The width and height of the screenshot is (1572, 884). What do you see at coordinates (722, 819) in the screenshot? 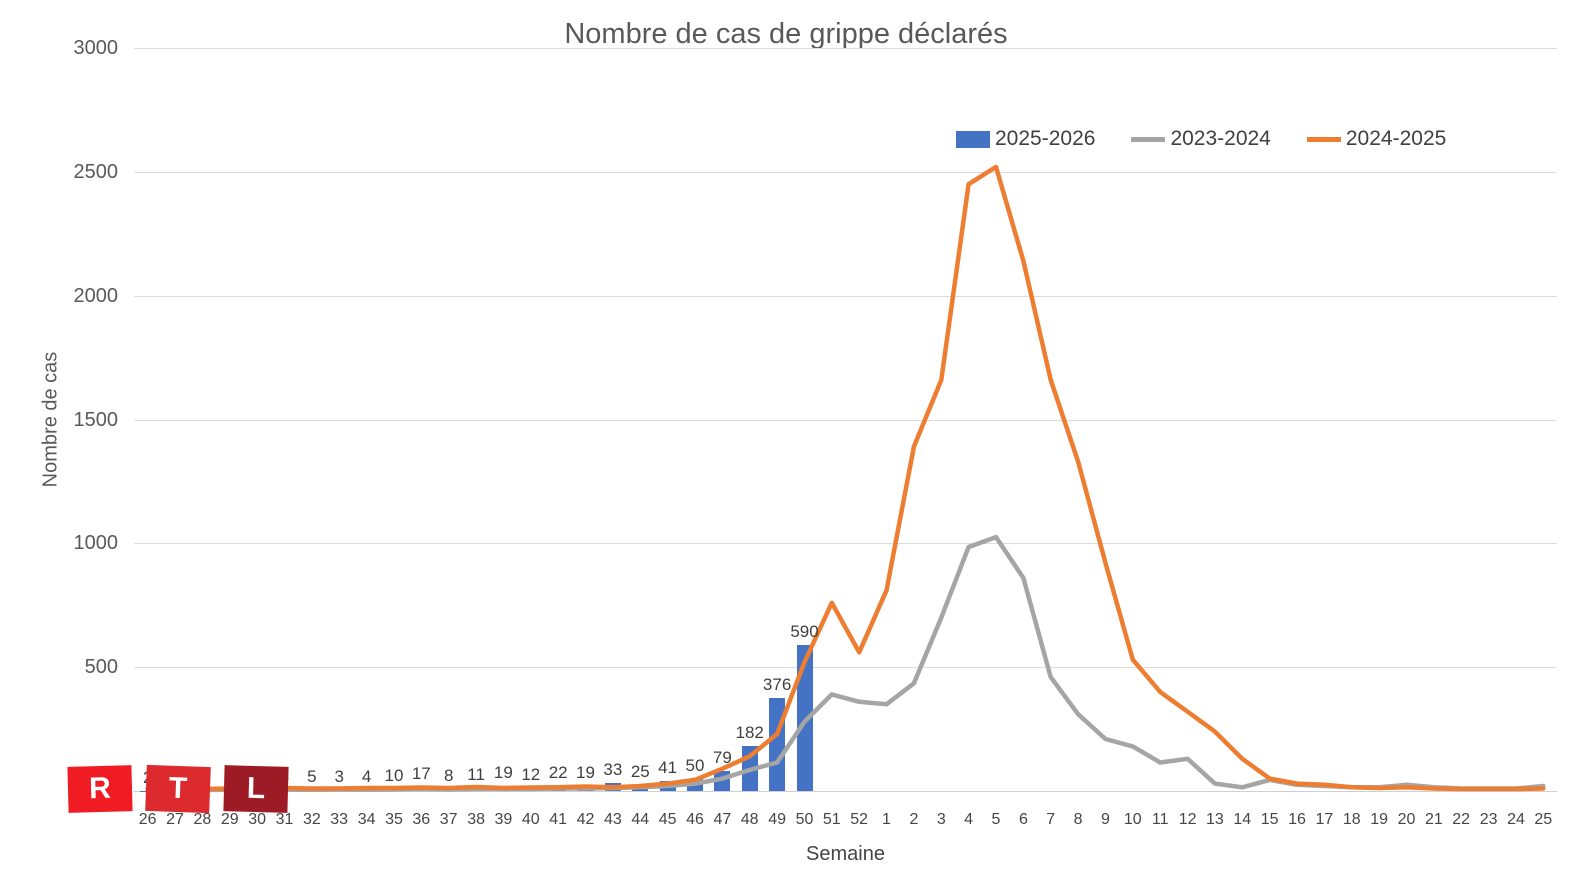
I see `x-tick-label: 47` at bounding box center [722, 819].